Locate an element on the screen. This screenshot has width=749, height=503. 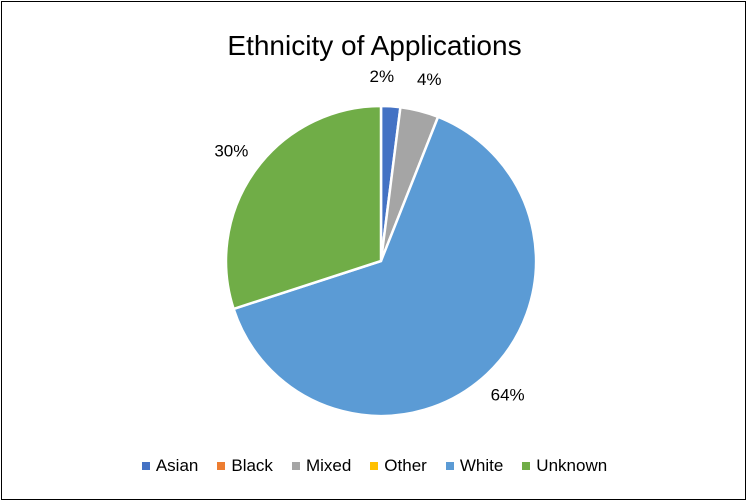
legend-label-unknown: Unknown is located at coordinates (572, 465).